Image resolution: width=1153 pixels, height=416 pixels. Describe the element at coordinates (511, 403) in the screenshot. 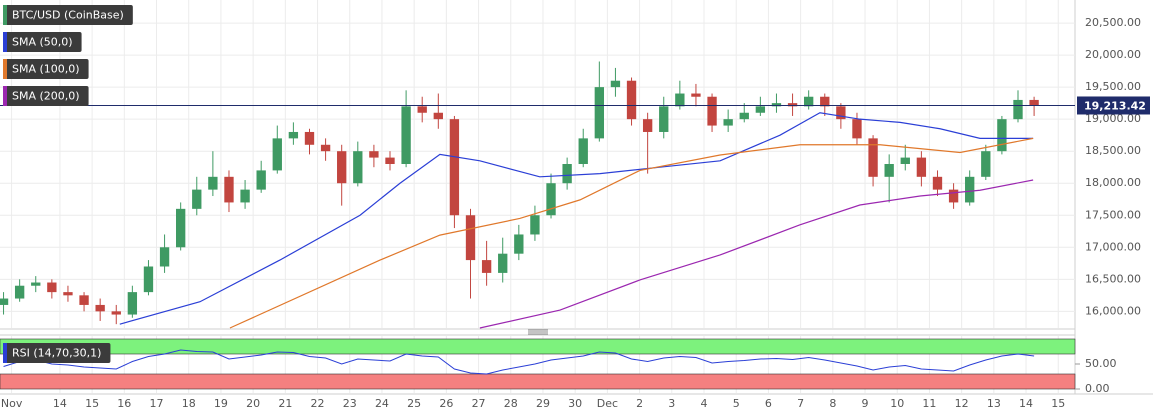

I see `x-tick-label: 28` at that location.